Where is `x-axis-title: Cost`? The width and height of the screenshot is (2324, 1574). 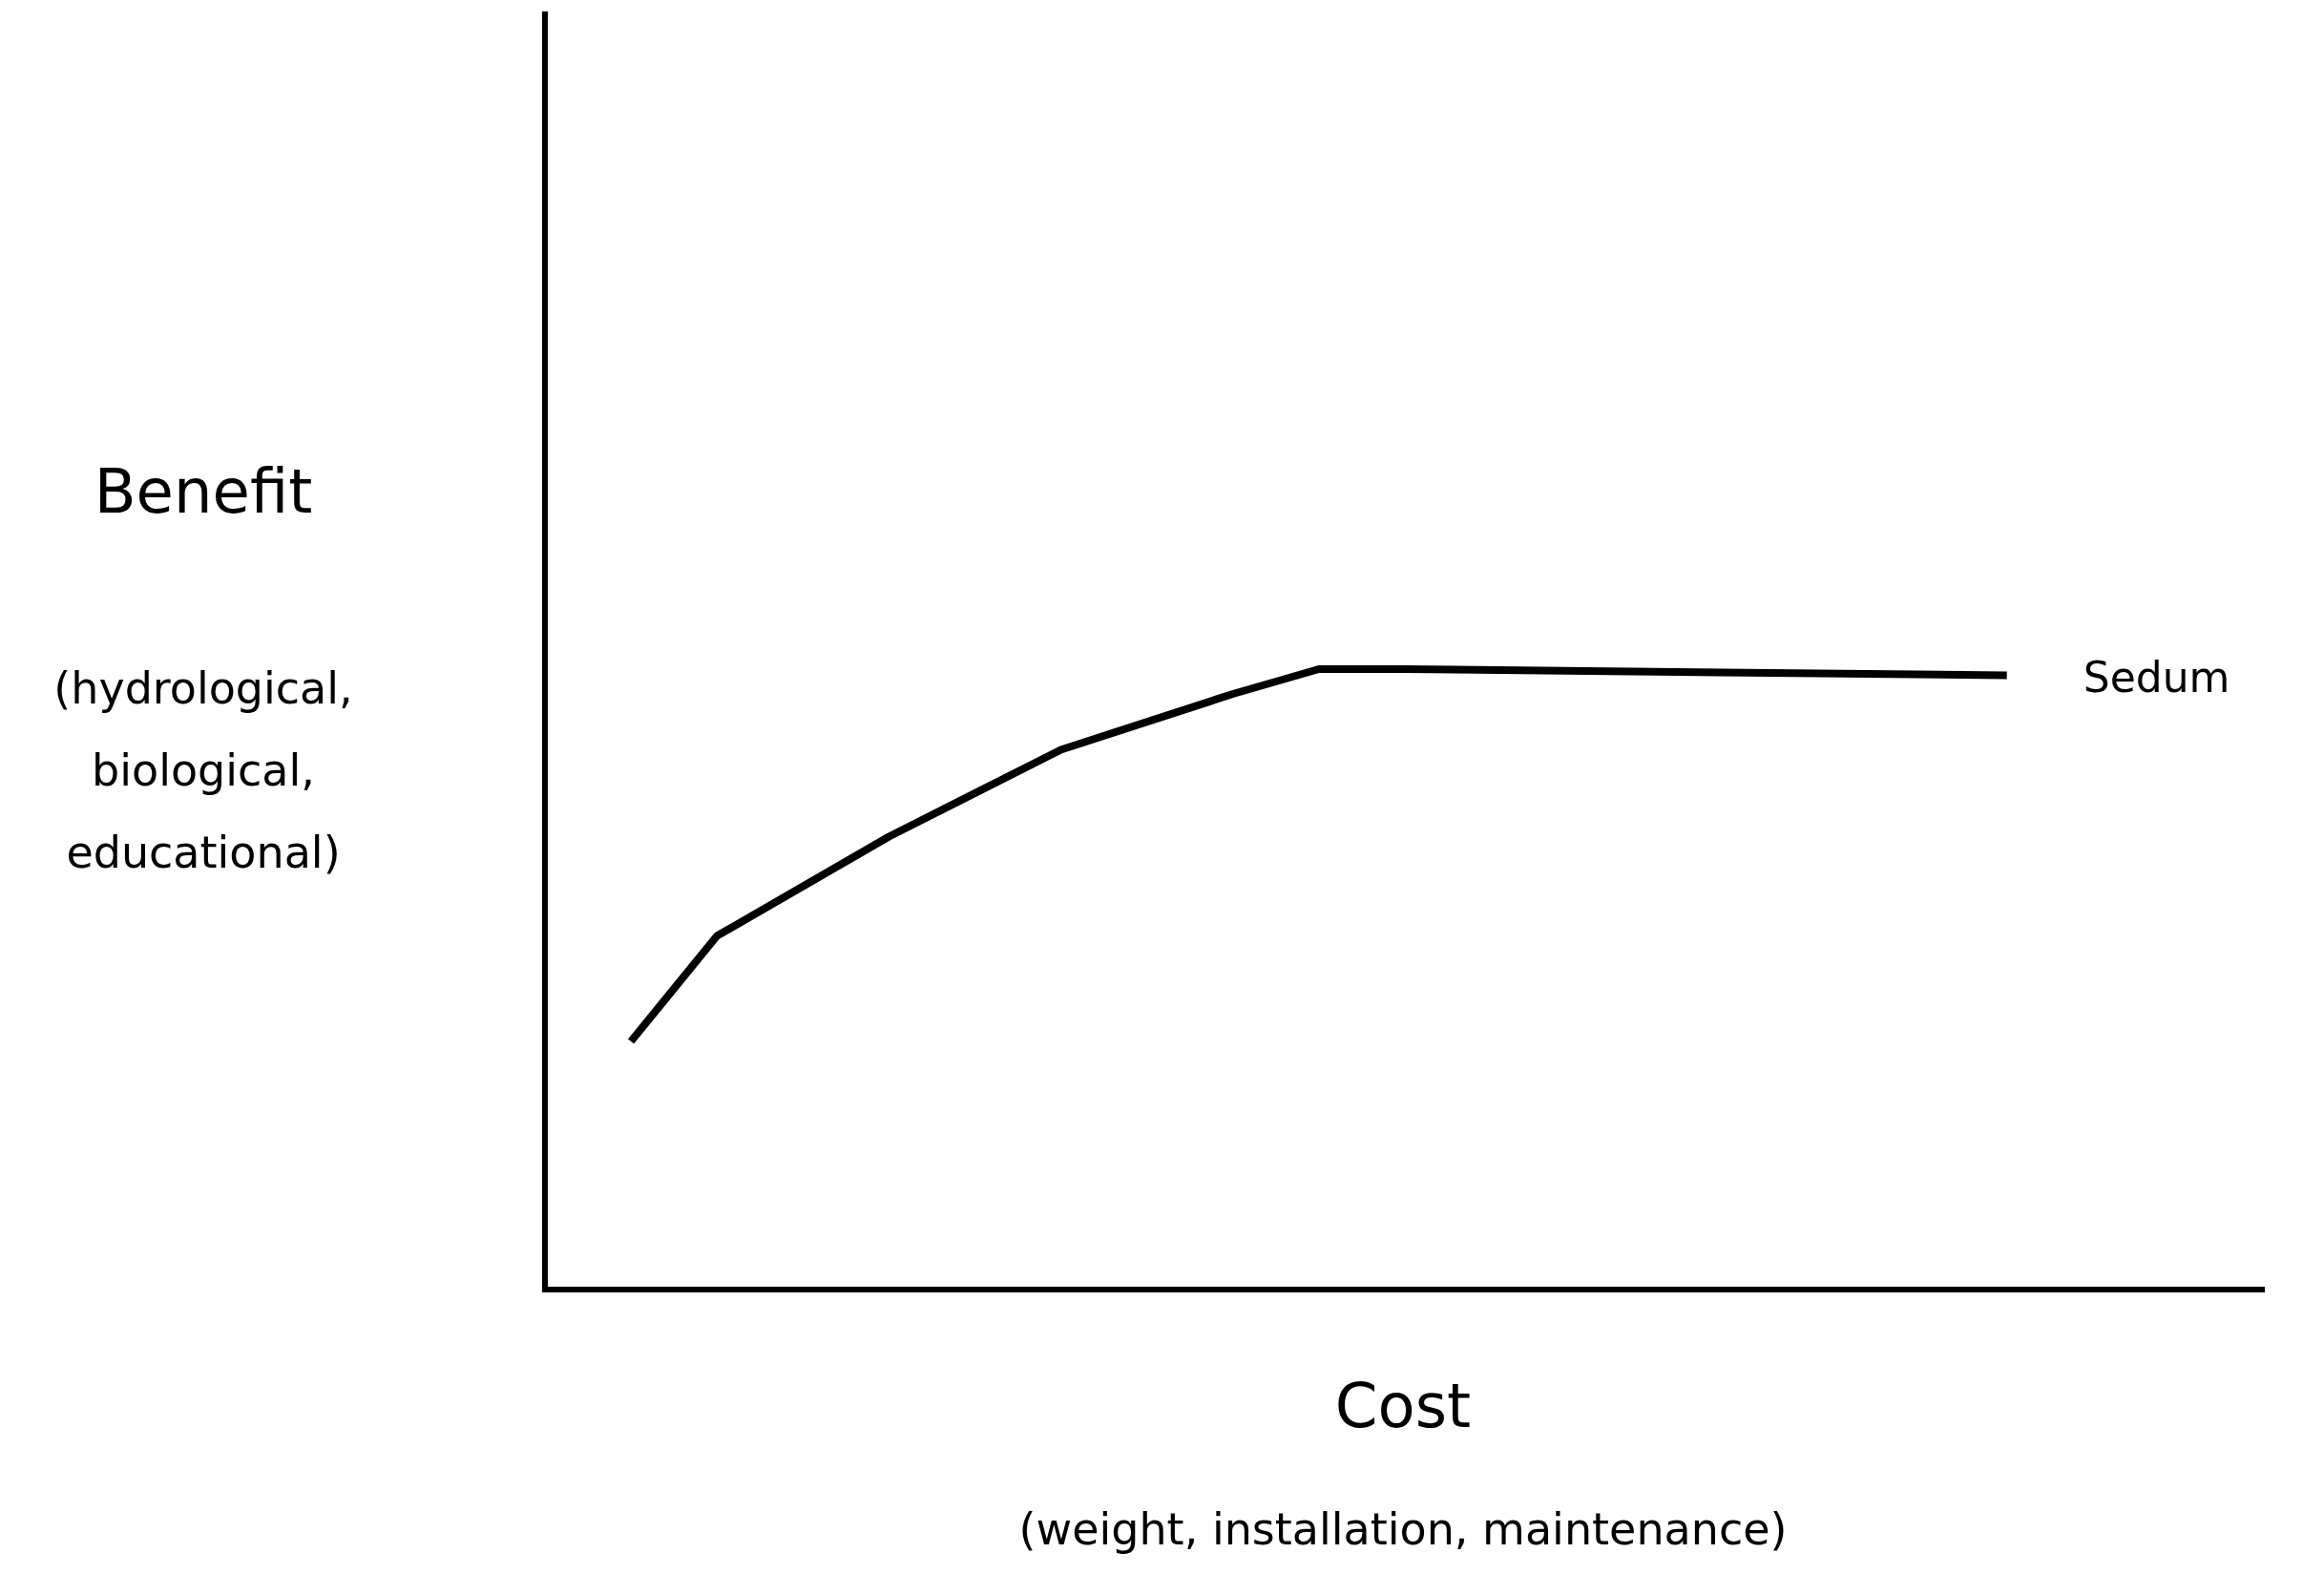 x-axis-title: Cost is located at coordinates (1403, 1405).